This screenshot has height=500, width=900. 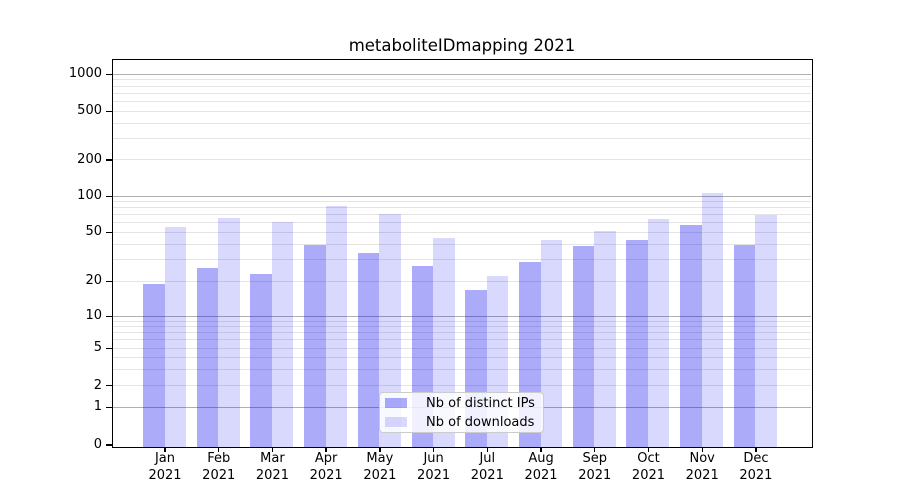 What do you see at coordinates (93, 280) in the screenshot?
I see `y-tick-label-20: 20` at bounding box center [93, 280].